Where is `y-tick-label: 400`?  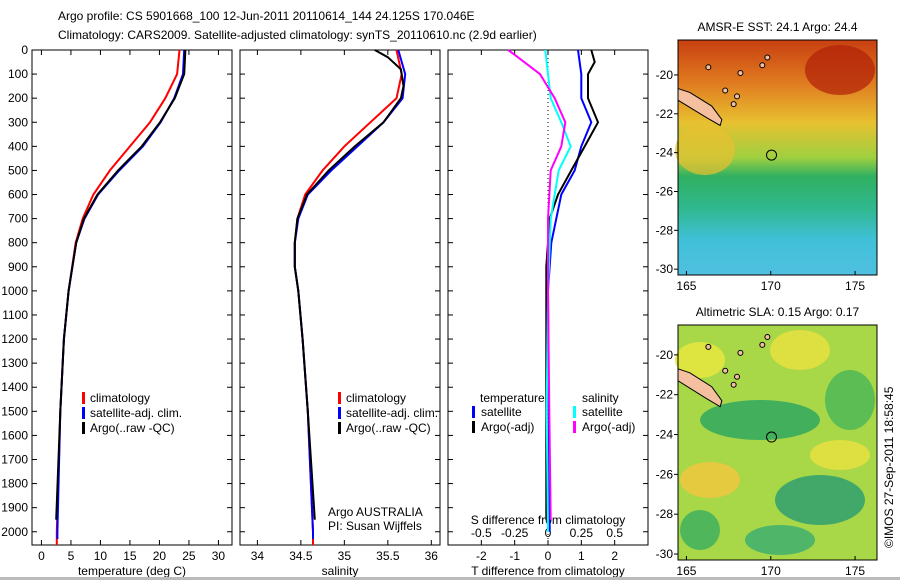 y-tick-label: 400 is located at coordinates (18, 146).